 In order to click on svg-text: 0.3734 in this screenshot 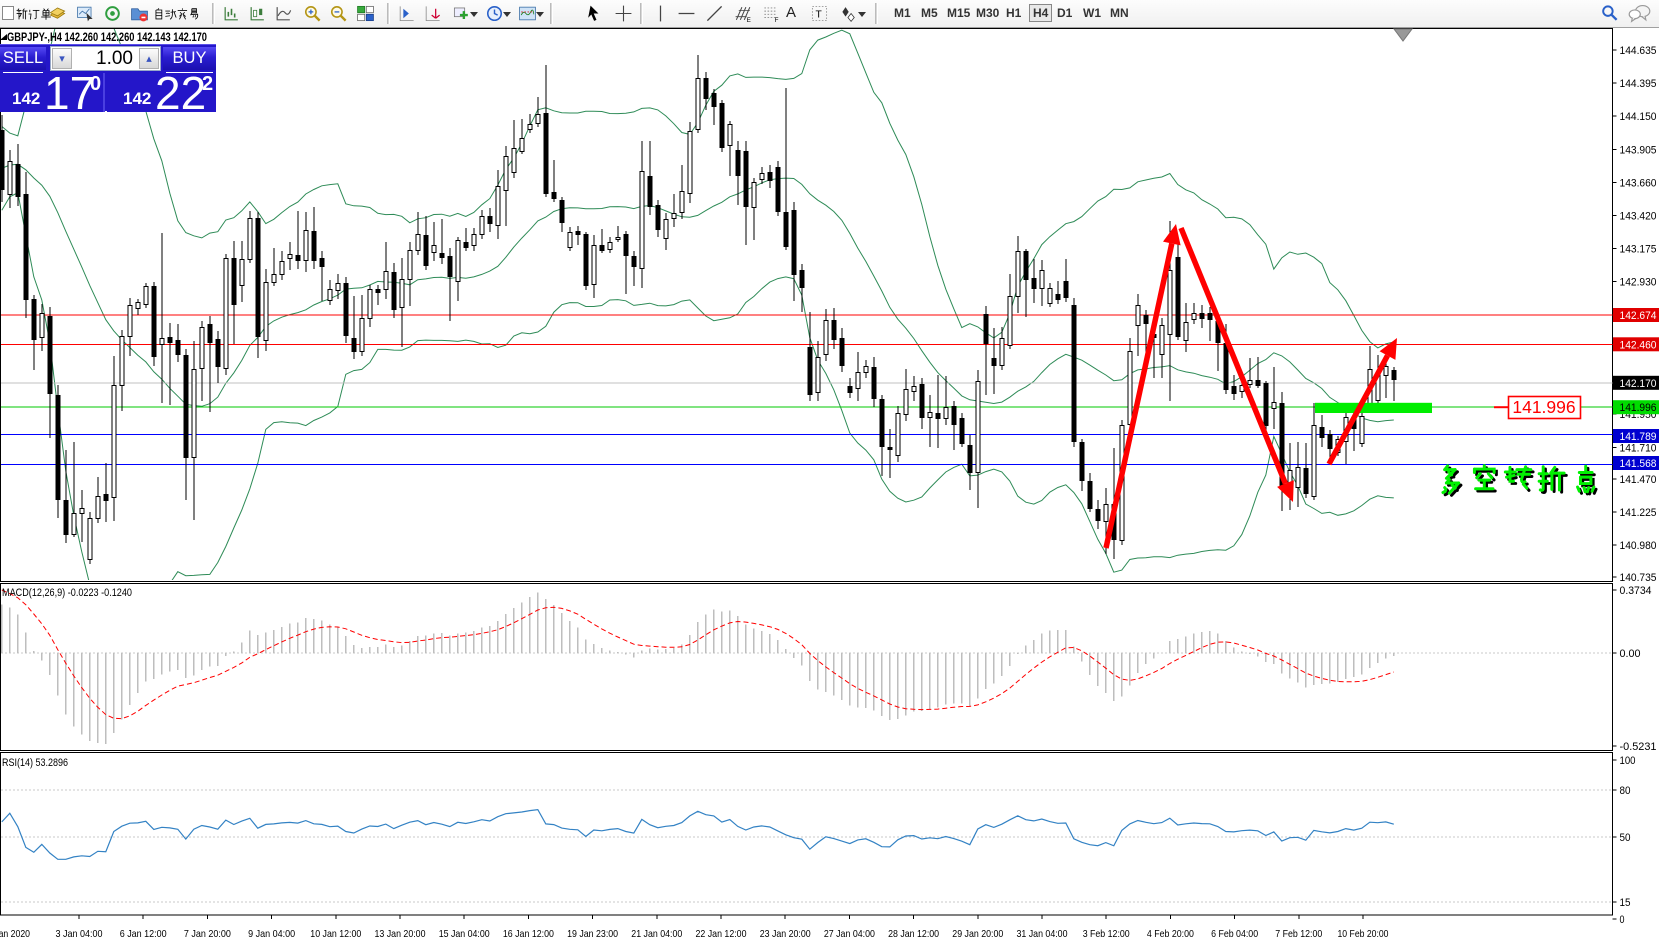, I will do `click(1636, 591)`.